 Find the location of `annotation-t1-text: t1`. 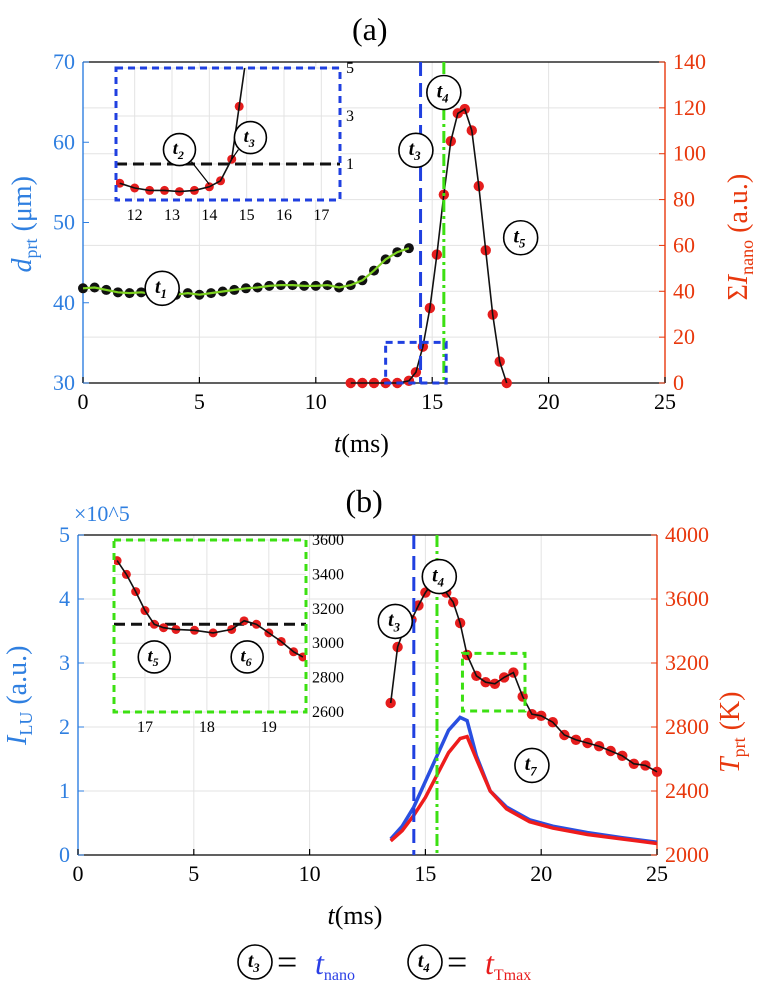

annotation-t1-text: t1 is located at coordinates (161, 289).